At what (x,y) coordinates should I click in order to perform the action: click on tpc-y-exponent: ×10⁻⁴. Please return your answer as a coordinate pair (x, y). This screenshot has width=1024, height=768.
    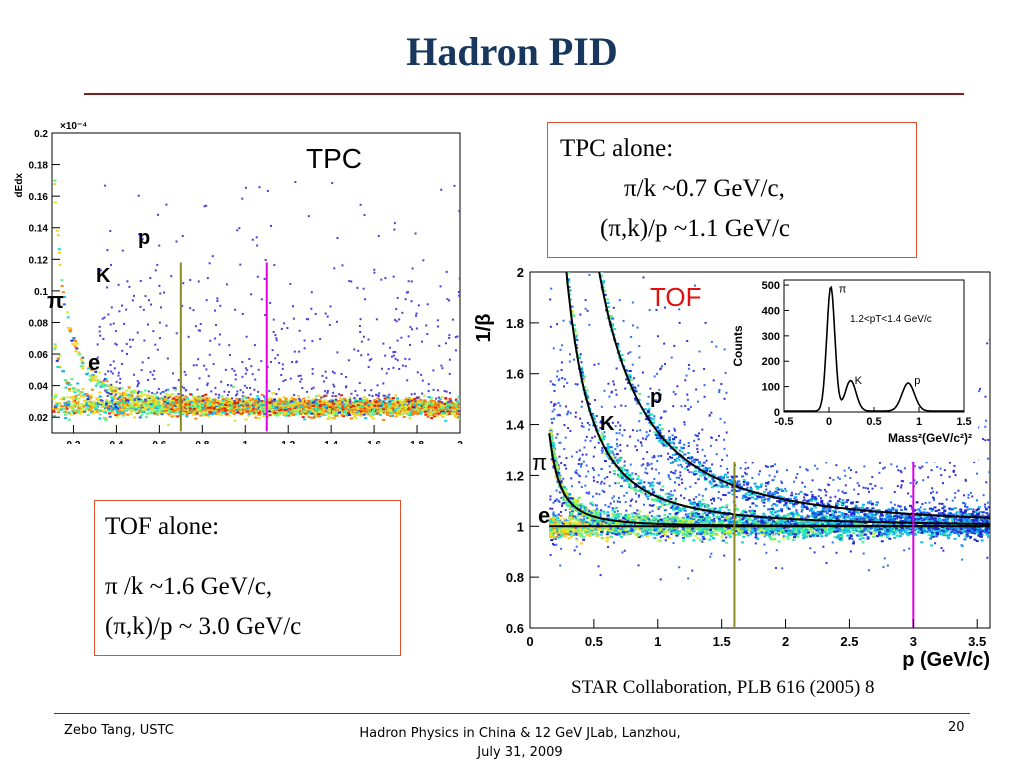
    Looking at the image, I should click on (73, 126).